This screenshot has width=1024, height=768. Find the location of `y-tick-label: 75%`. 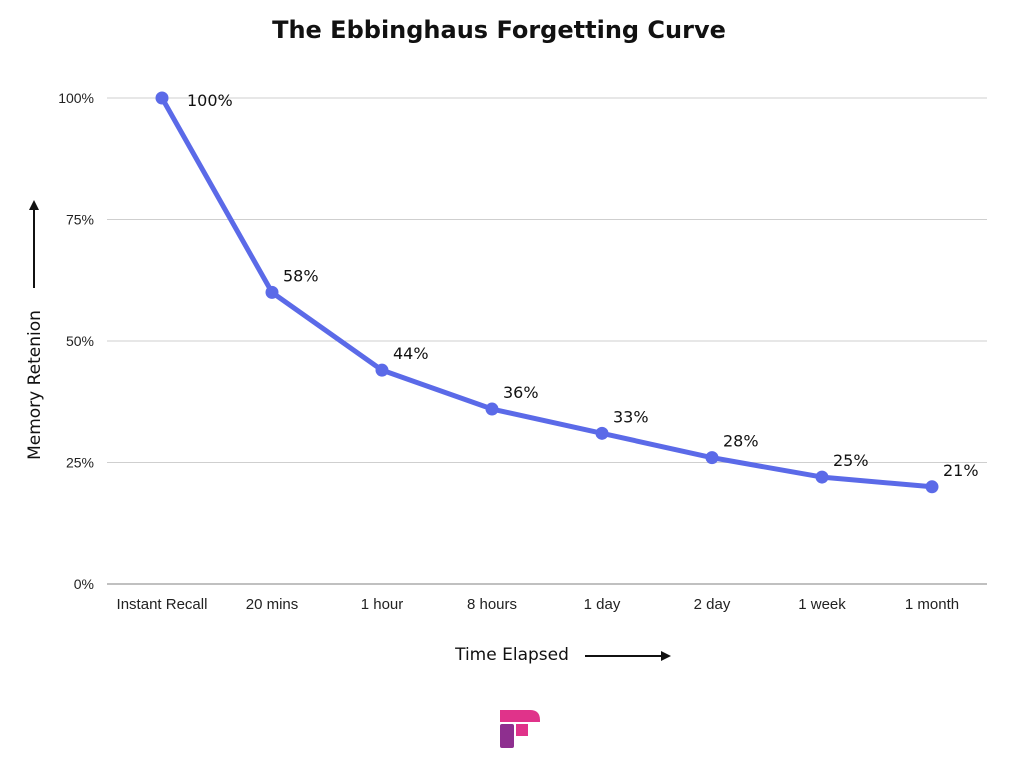

y-tick-label: 75% is located at coordinates (80, 220).